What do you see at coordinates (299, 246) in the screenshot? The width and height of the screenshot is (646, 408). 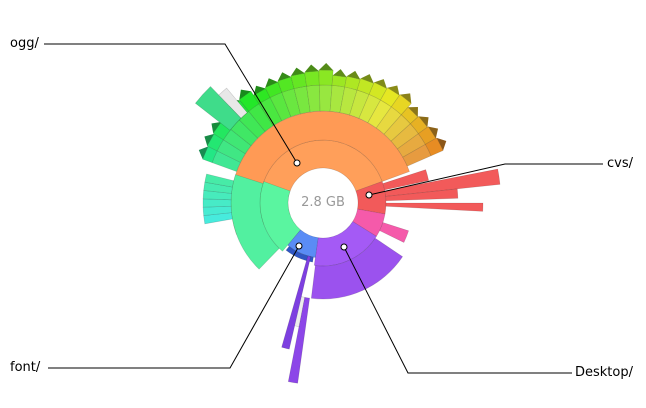 I see `font-marker` at bounding box center [299, 246].